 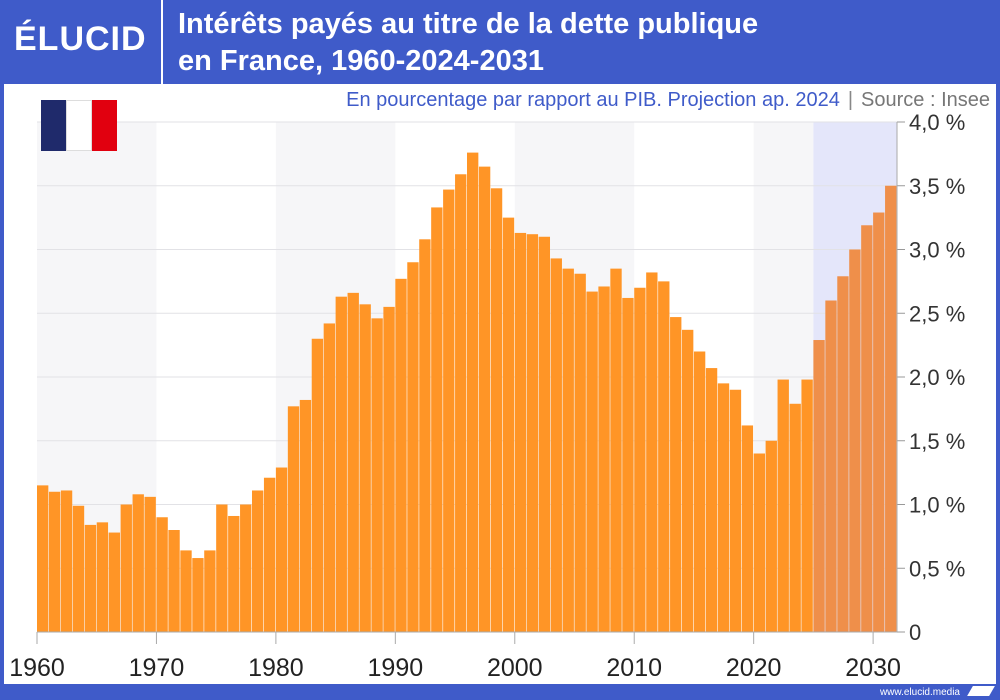 I want to click on bar-1983, so click(x=317, y=485).